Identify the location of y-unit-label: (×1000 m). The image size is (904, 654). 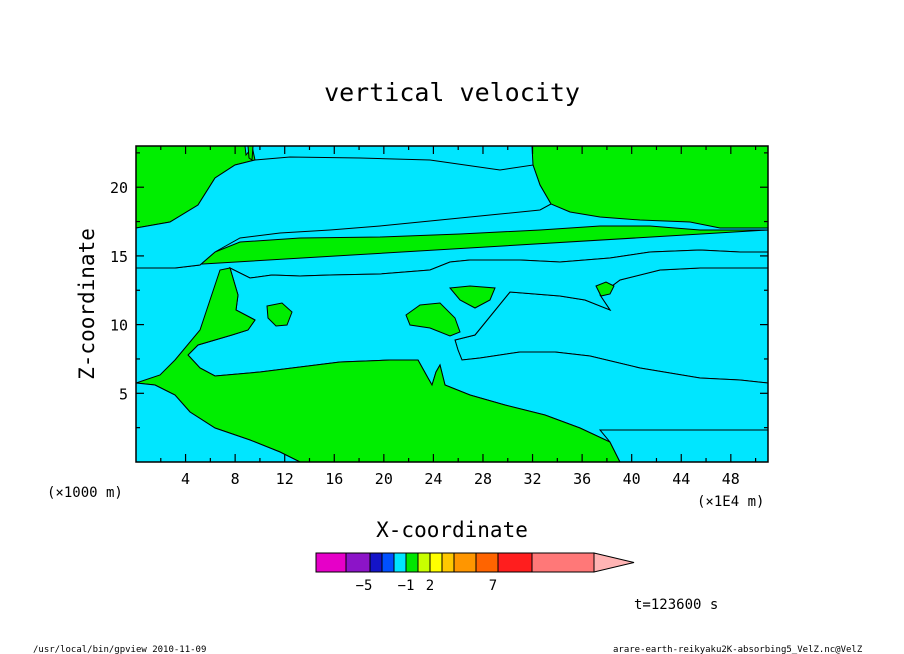
(85, 493).